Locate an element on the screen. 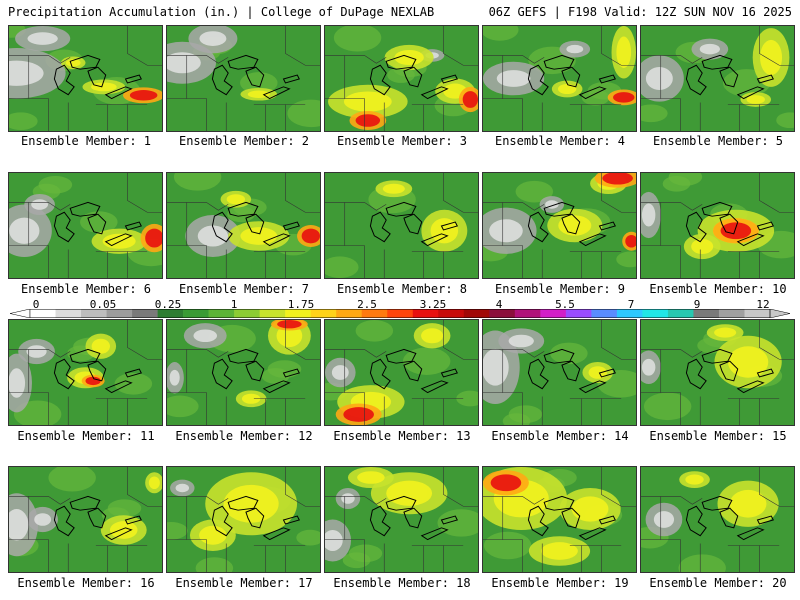 The height and width of the screenshot is (600, 800). colorbar-tick-label: 1 is located at coordinates (234, 304).